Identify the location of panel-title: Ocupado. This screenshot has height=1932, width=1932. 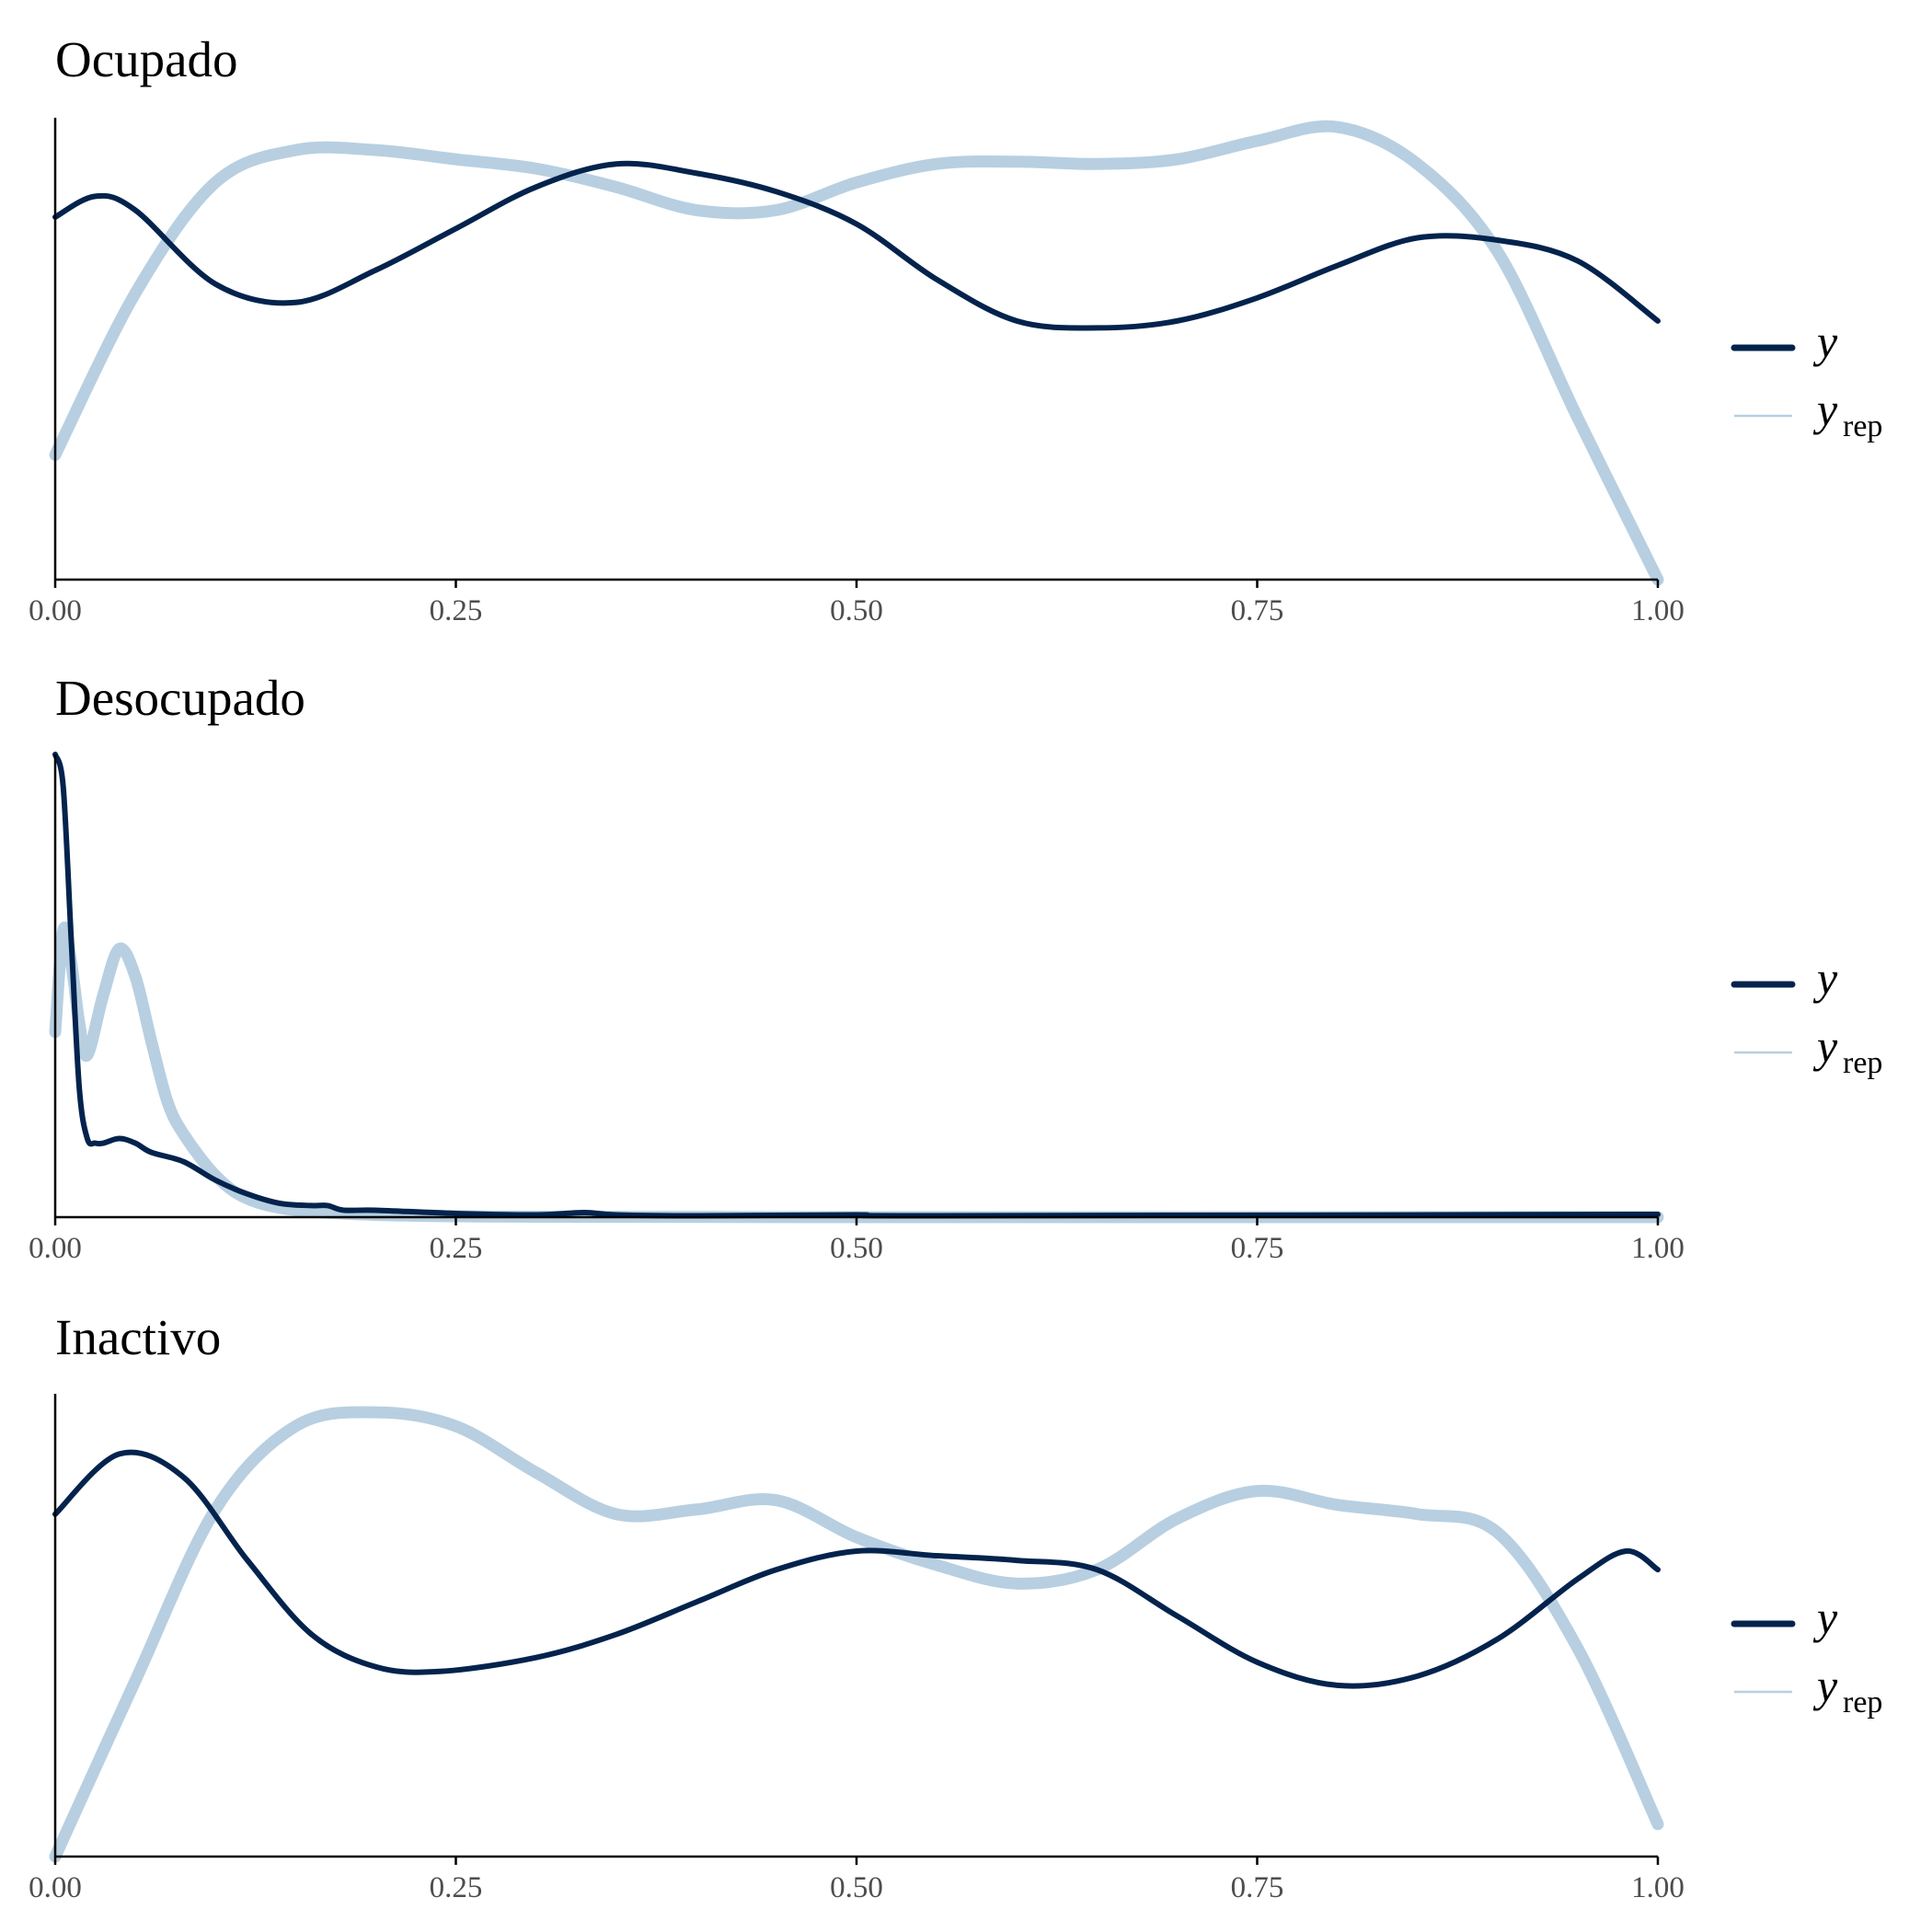
(146, 59).